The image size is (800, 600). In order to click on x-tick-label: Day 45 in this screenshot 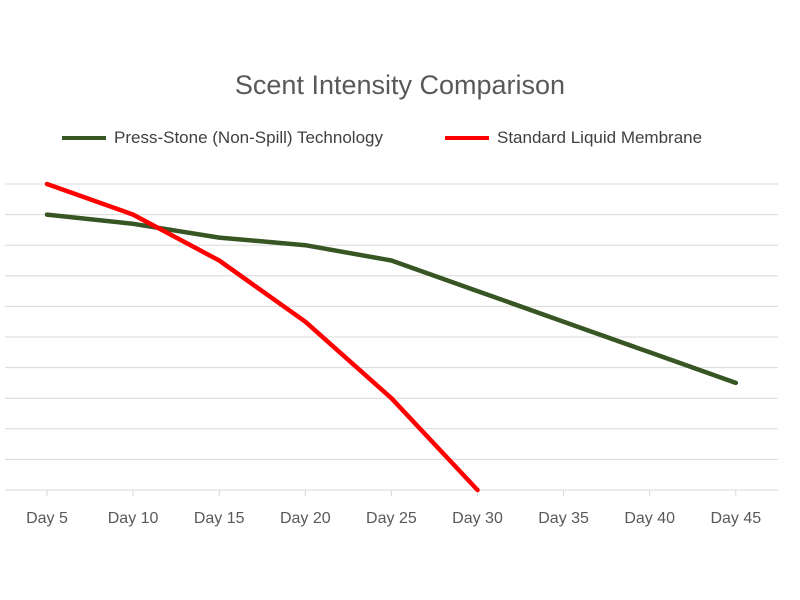, I will do `click(735, 518)`.